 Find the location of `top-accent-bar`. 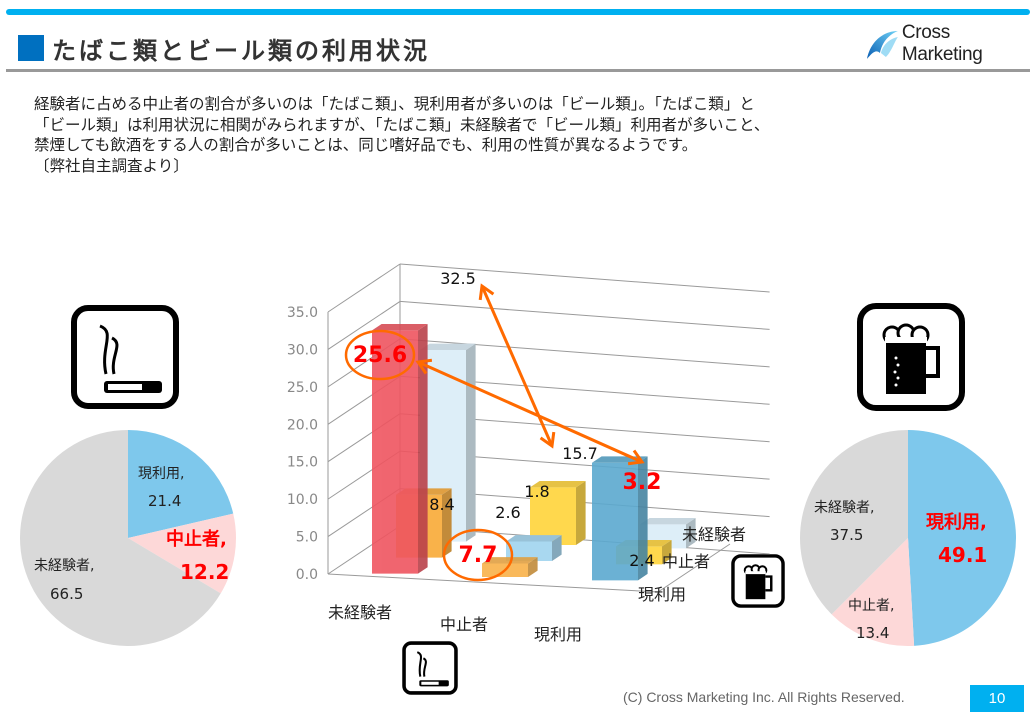

top-accent-bar is located at coordinates (518, 12).